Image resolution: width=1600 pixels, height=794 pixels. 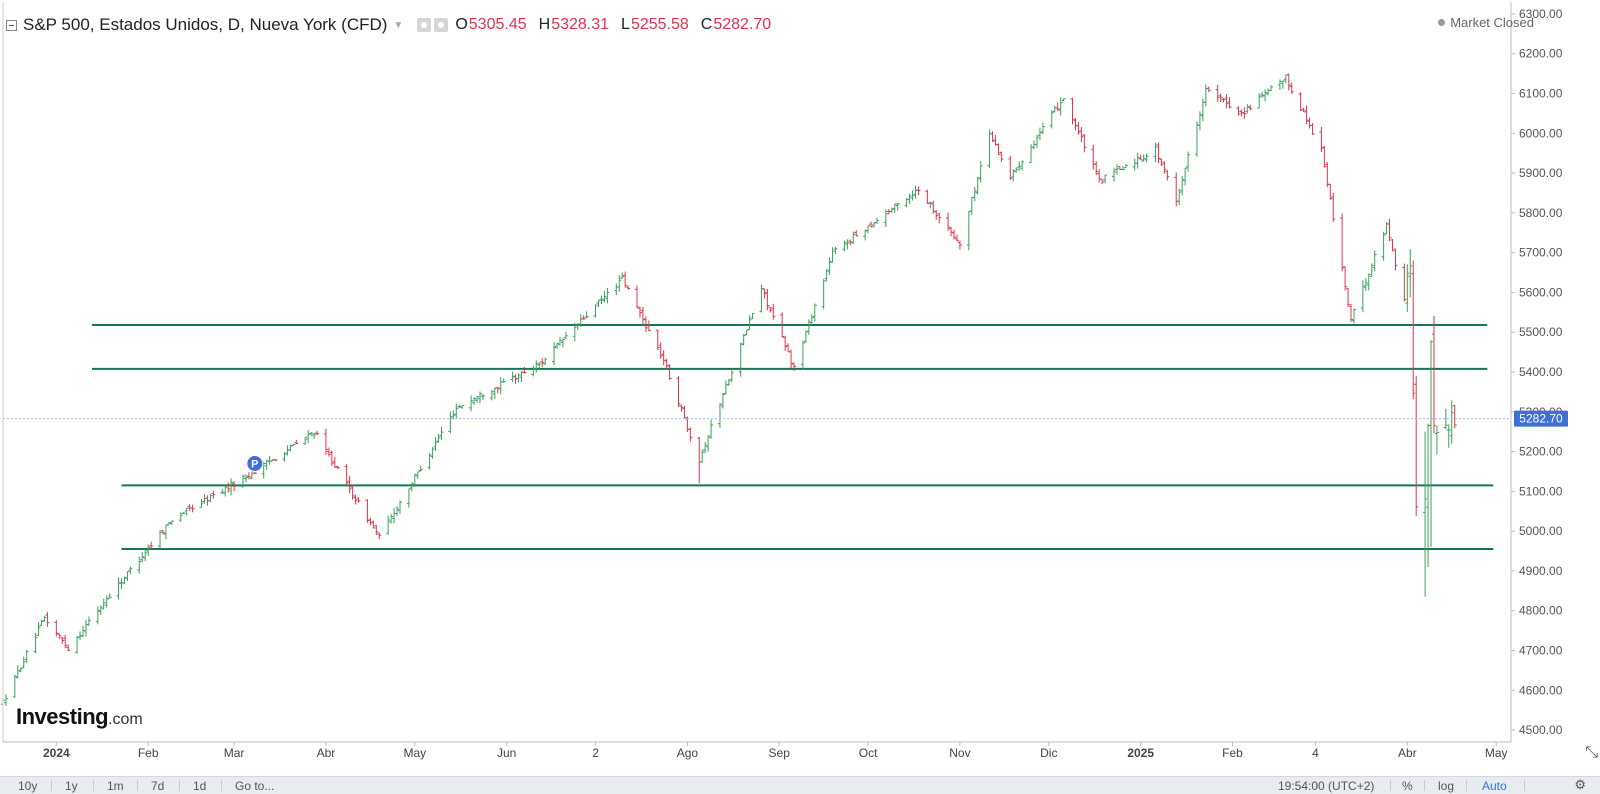 I want to click on settings-icon, so click(x=441, y=25).